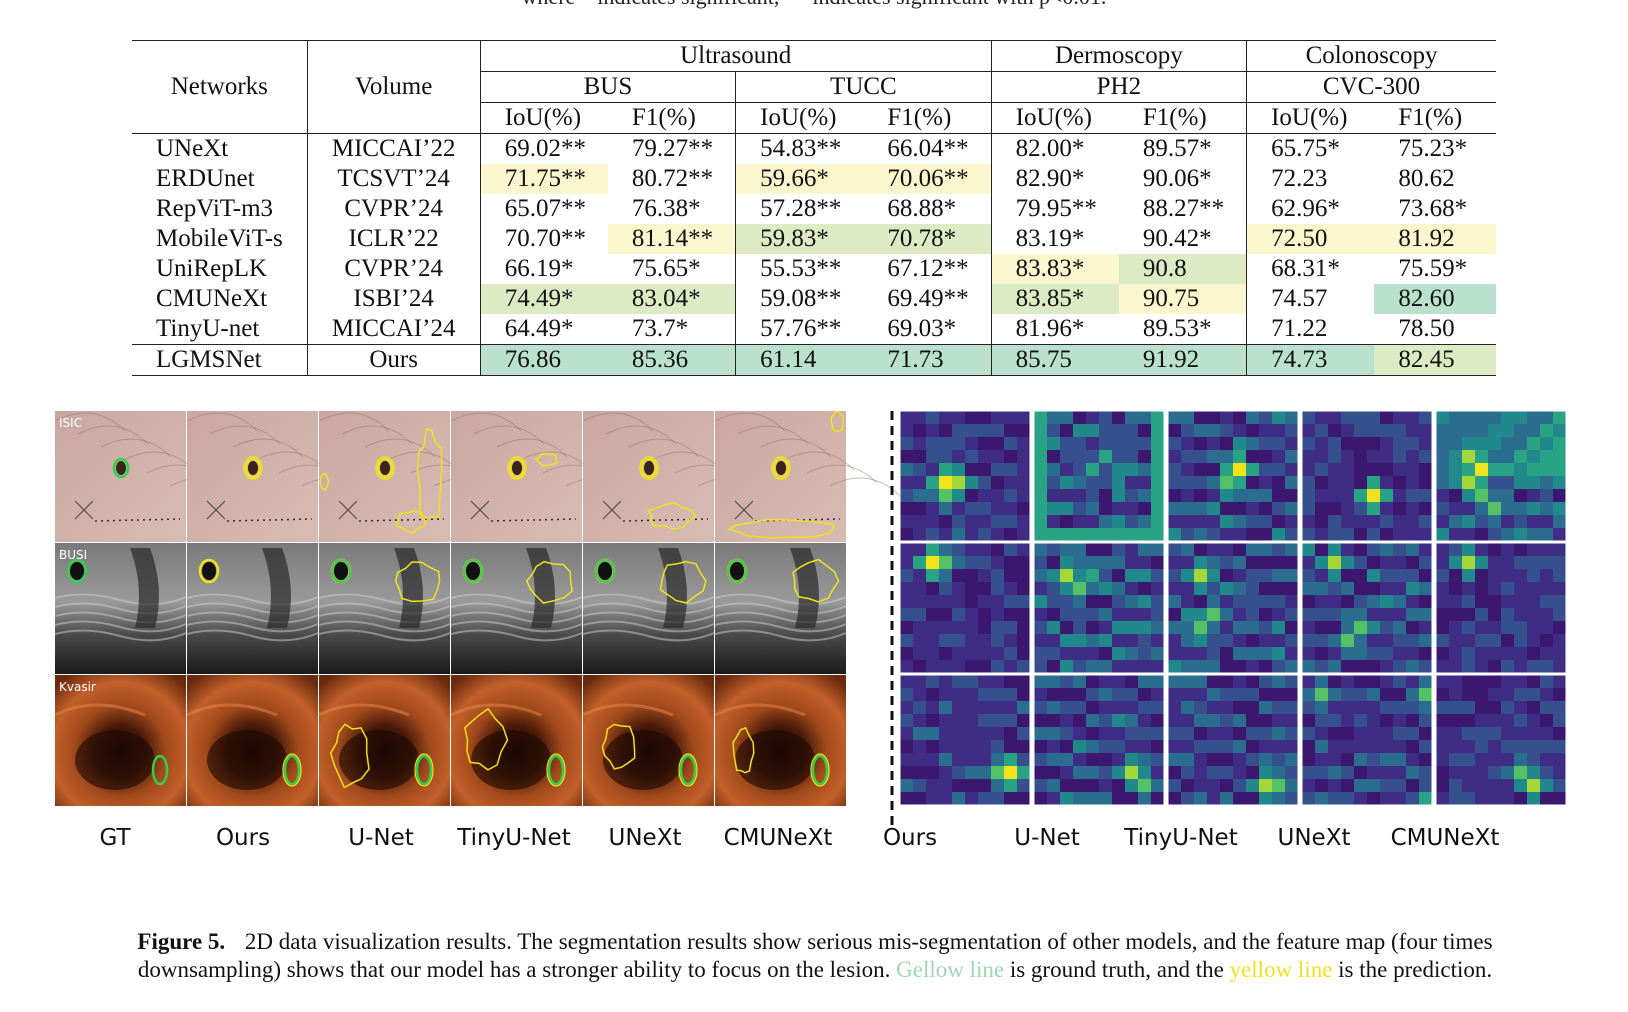 This screenshot has width=1628, height=1012. Describe the element at coordinates (120, 740) in the screenshot. I see `seg-tile-kvasir: Kvasir` at that location.